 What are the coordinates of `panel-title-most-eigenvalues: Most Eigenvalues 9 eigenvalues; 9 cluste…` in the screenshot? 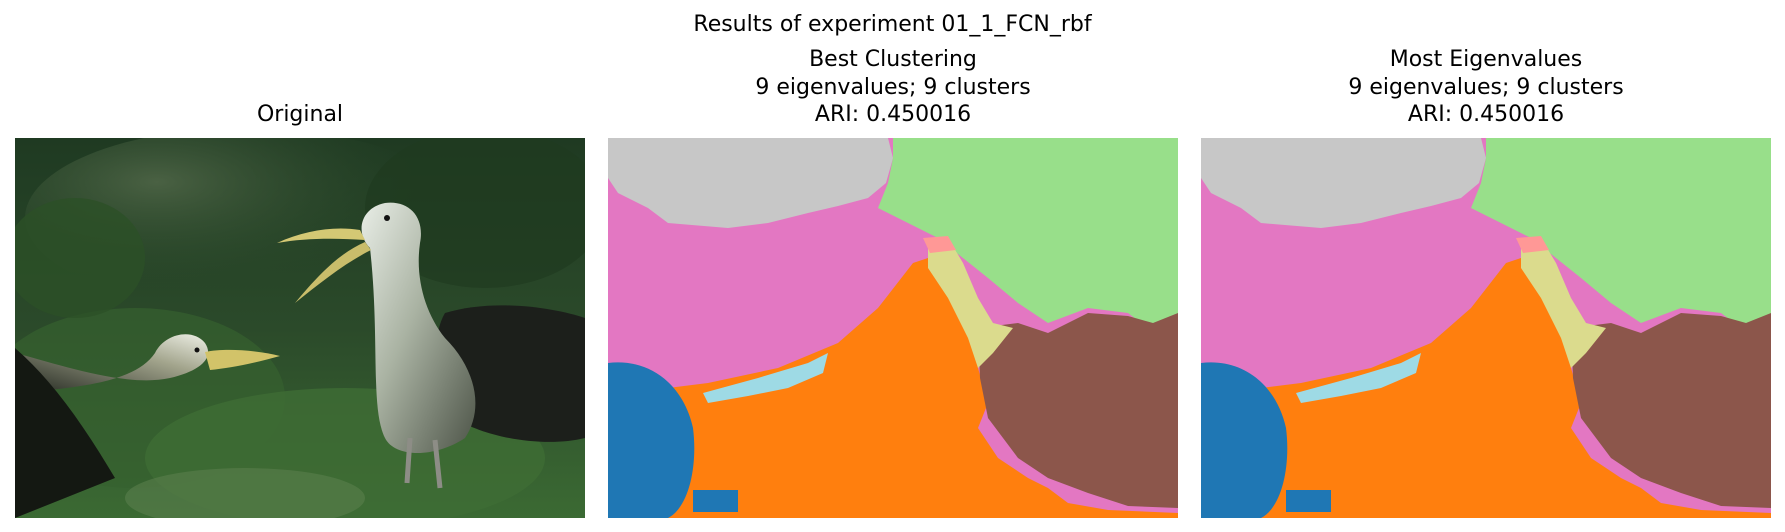 It's located at (1486, 87).